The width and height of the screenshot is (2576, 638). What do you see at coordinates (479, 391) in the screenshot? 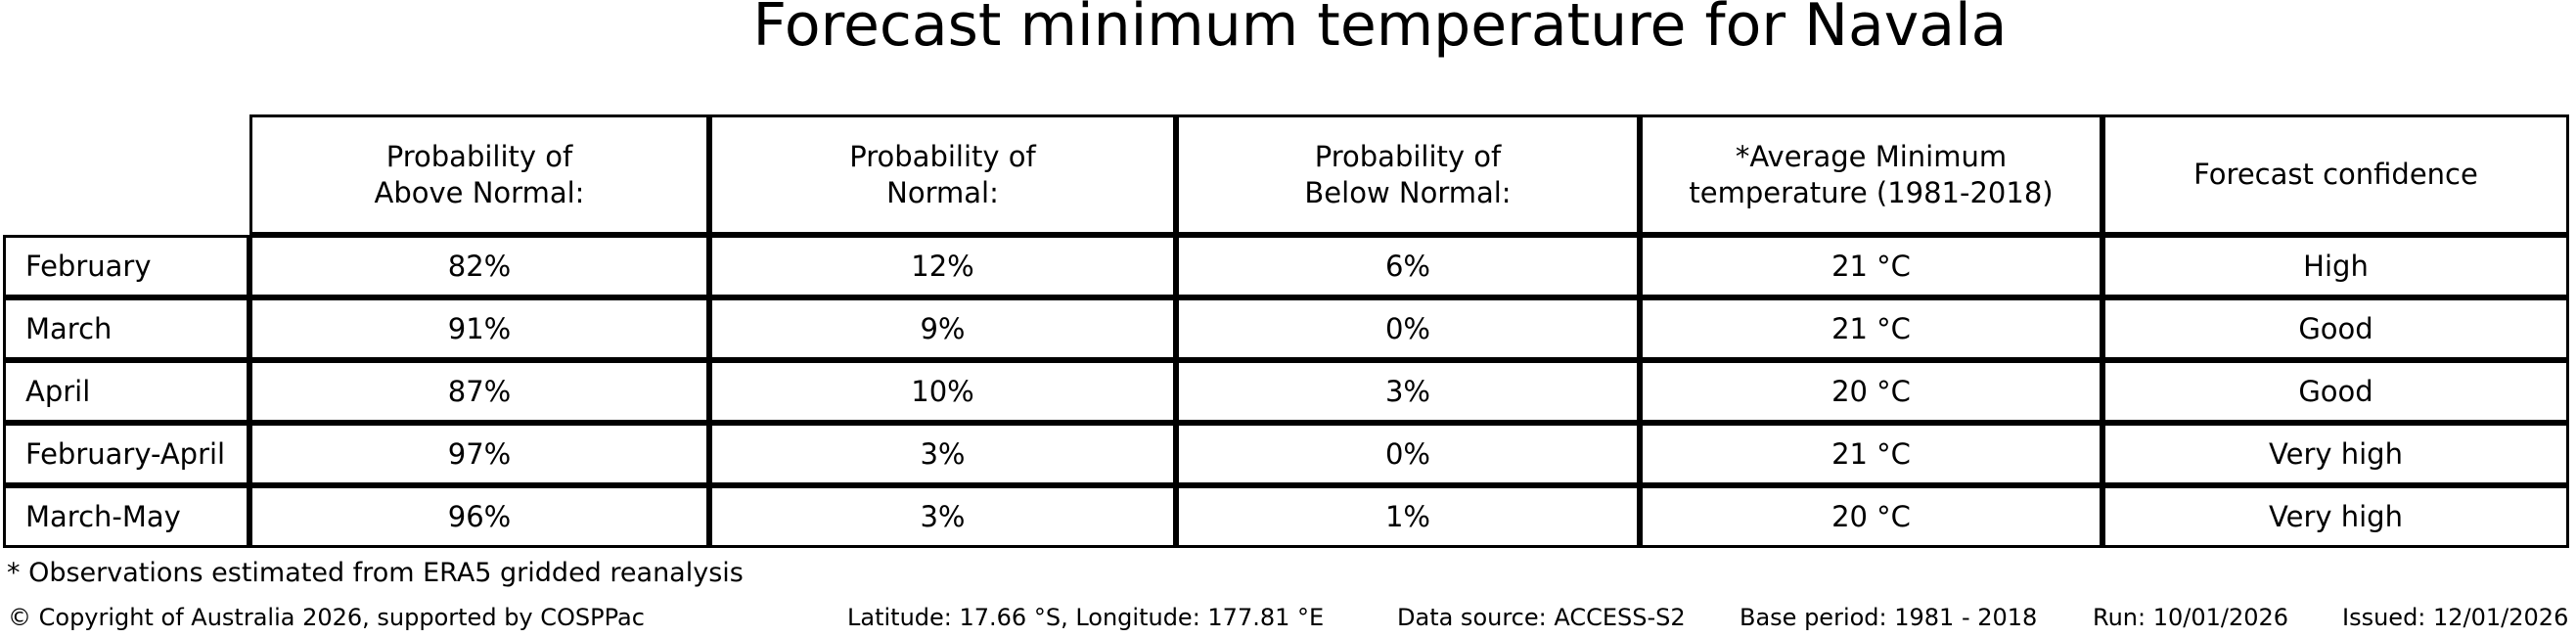
I see `prob-above-value: 87%` at bounding box center [479, 391].